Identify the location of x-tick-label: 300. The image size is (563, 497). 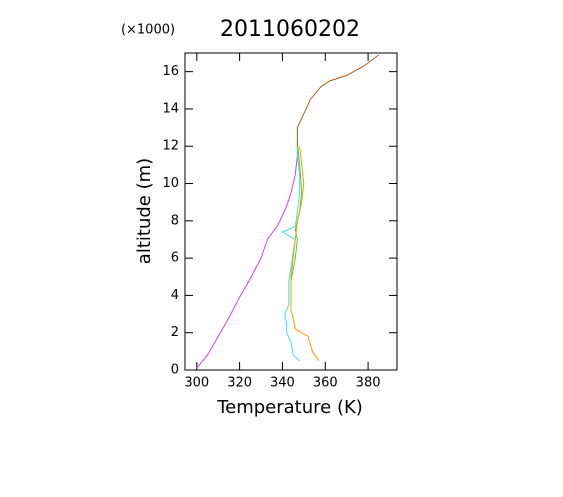
(196, 383).